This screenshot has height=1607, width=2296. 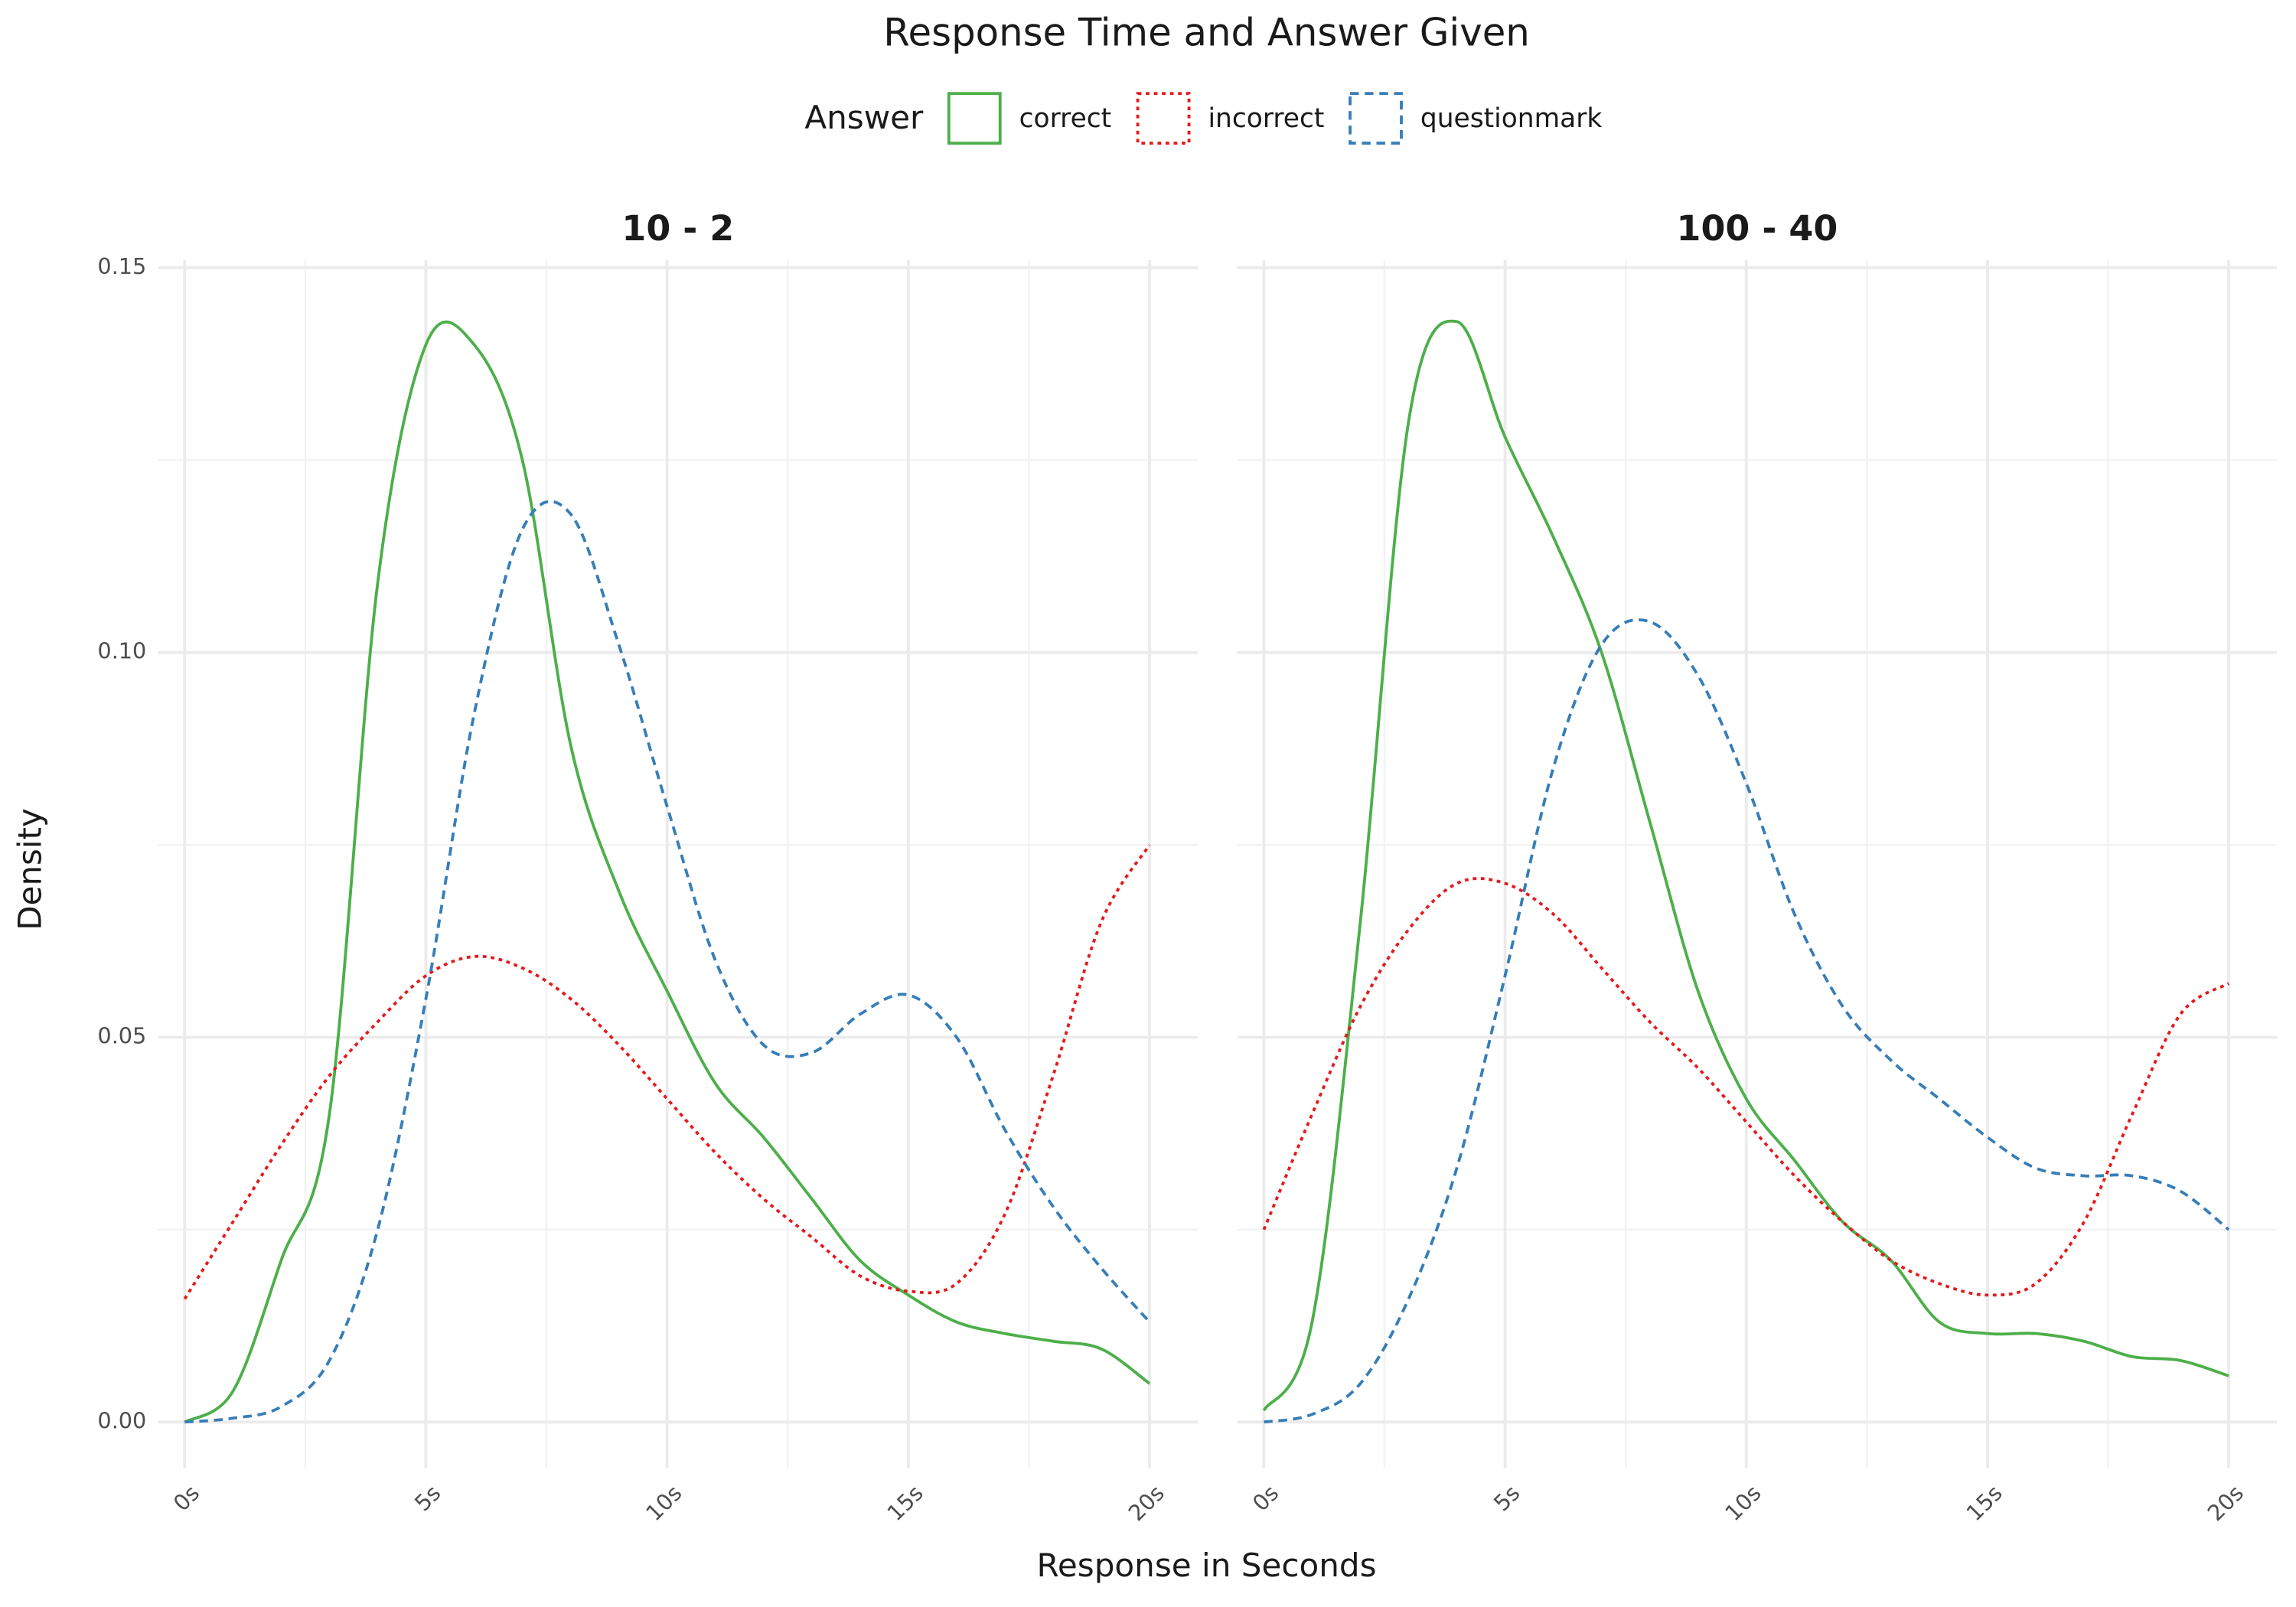 I want to click on y-tick-label: 0.05, so click(x=121, y=1036).